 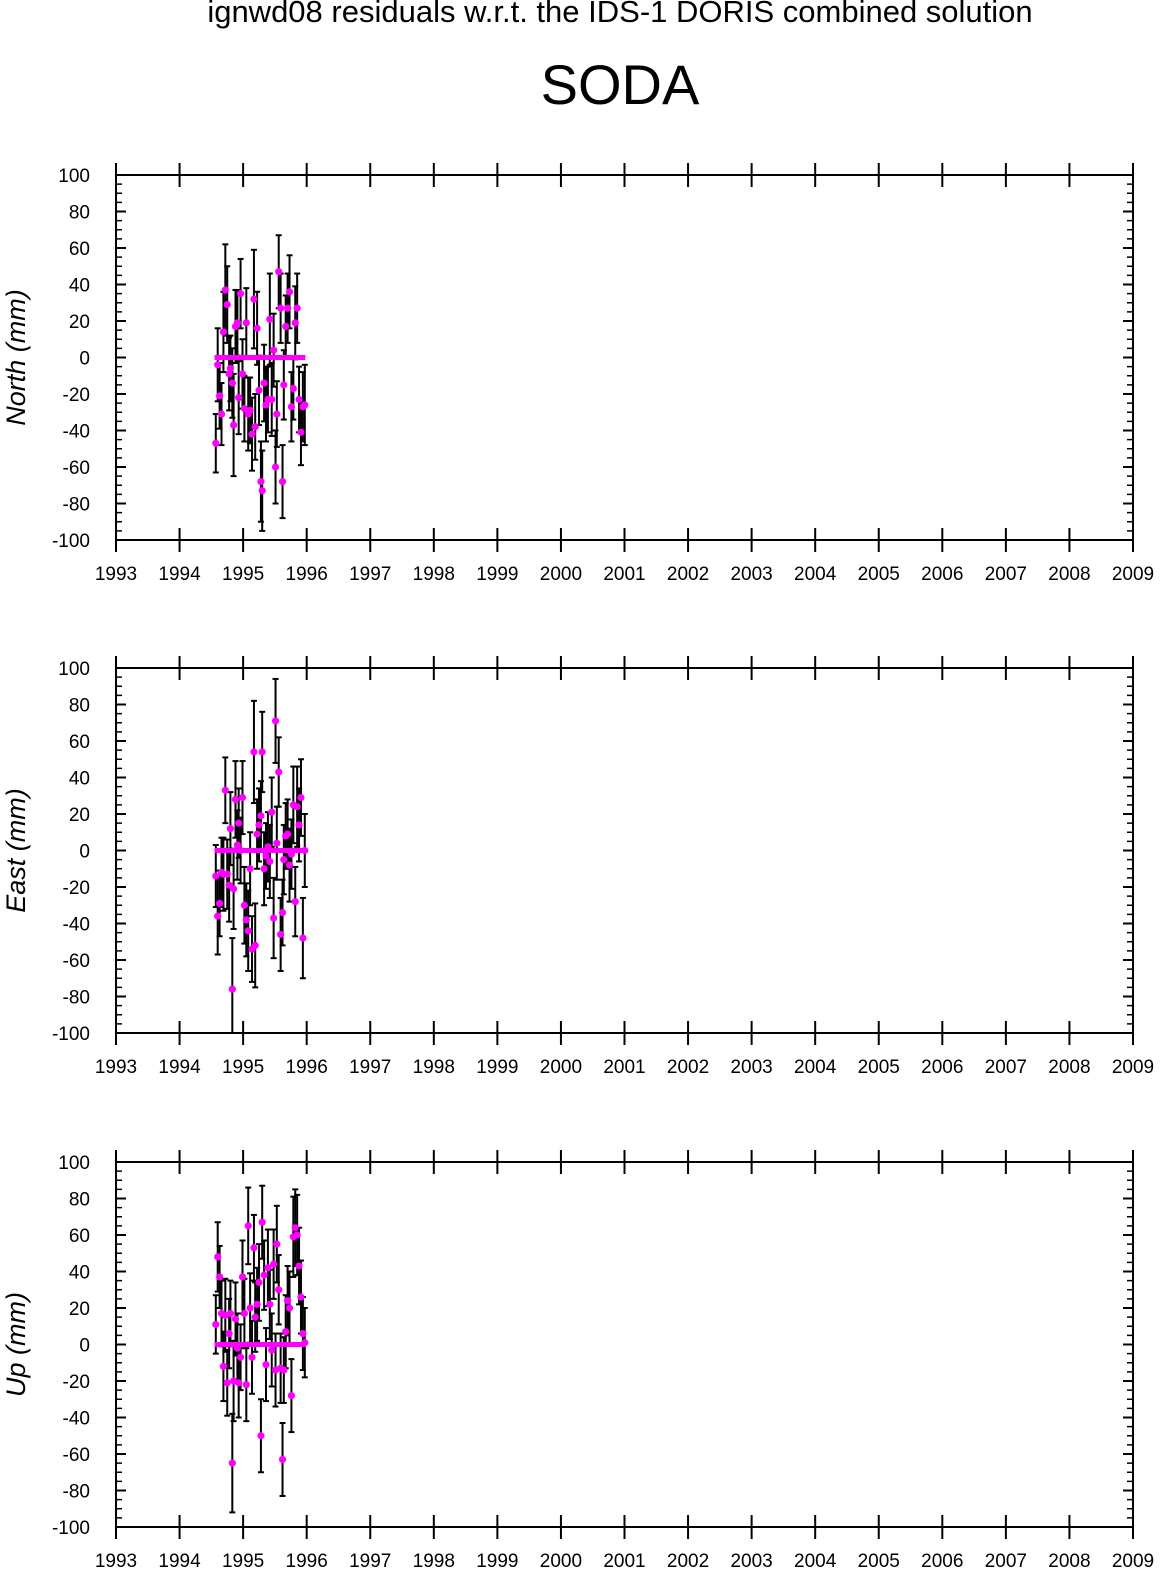 I want to click on y-tick-label: 20, so click(x=79, y=322).